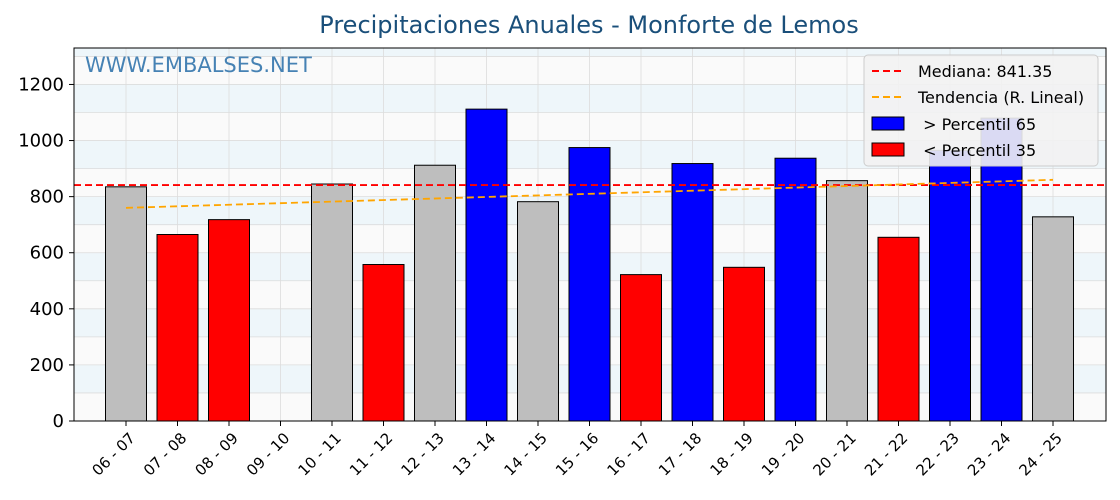  I want to click on x-tick-label: 19 - 20, so click(783, 454).